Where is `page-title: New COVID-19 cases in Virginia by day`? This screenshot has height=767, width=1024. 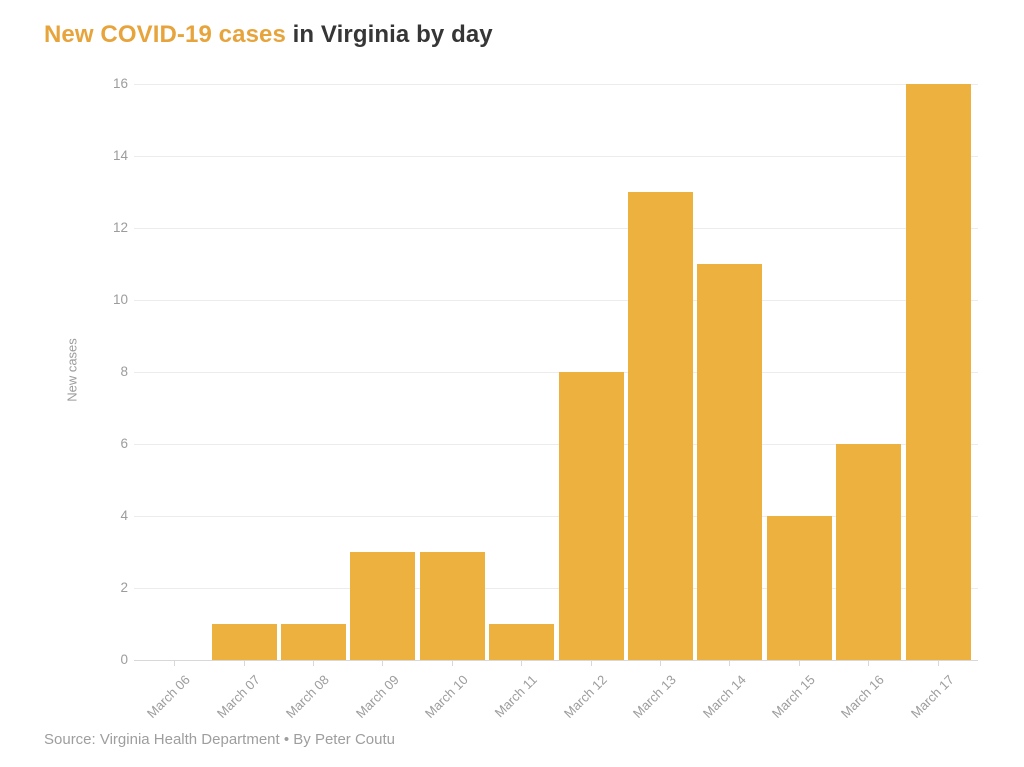
page-title: New COVID-19 cases in Virginia by day is located at coordinates (268, 35).